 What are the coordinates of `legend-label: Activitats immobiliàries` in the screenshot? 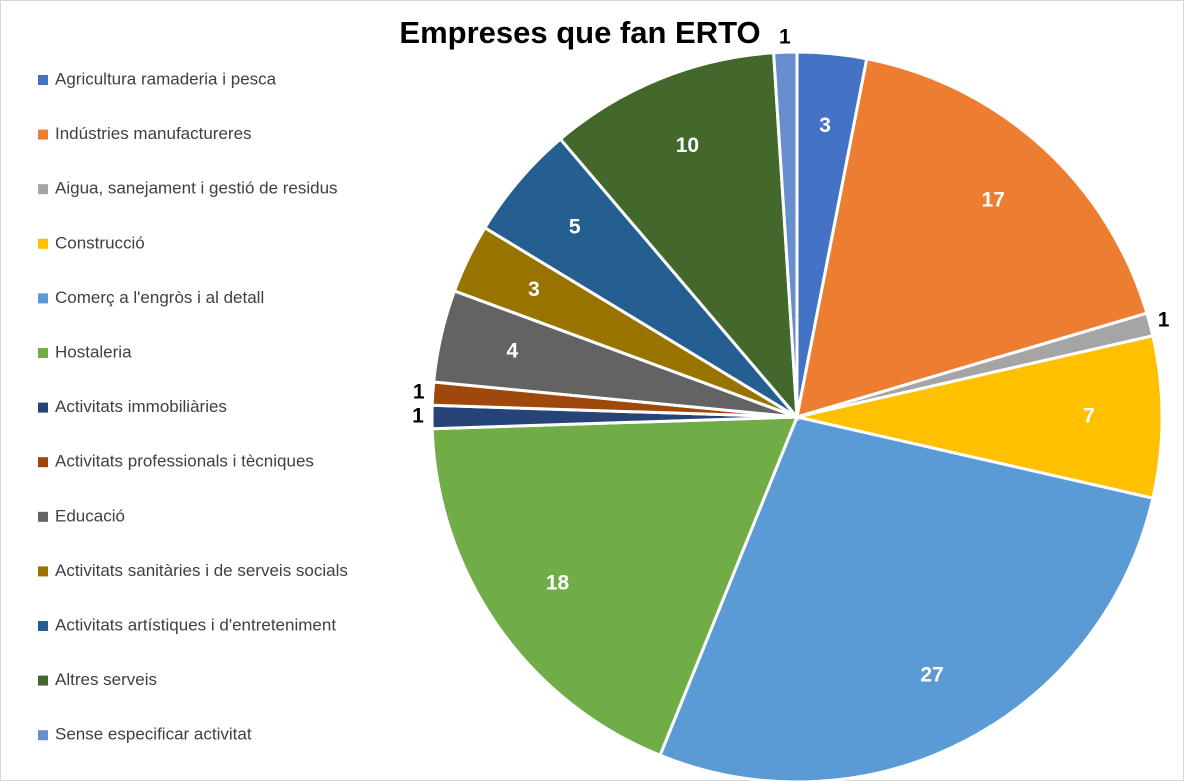 It's located at (141, 406).